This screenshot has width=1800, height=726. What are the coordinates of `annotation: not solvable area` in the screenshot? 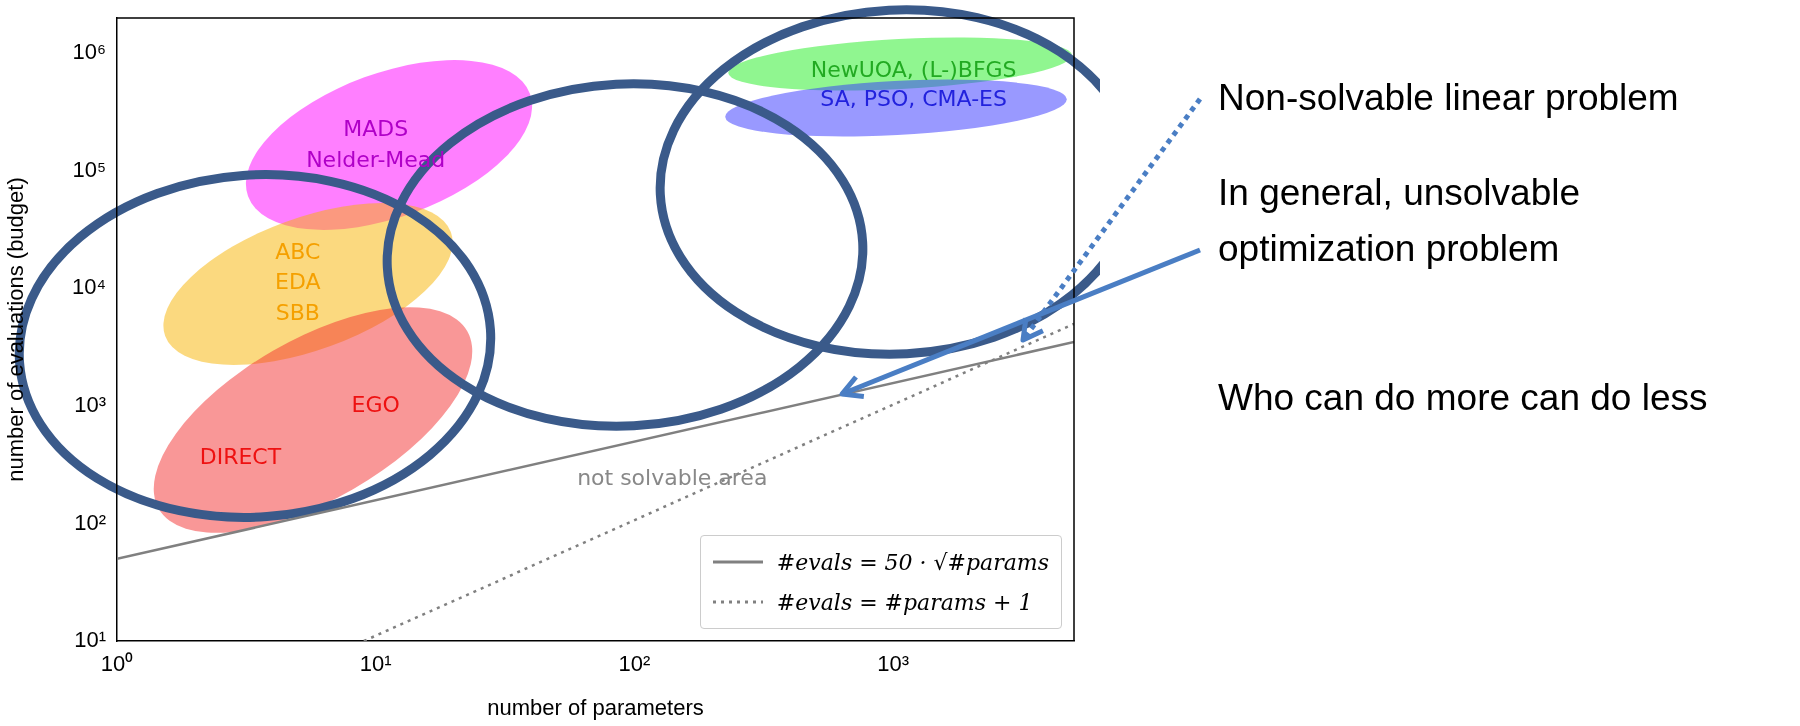 It's located at (672, 477).